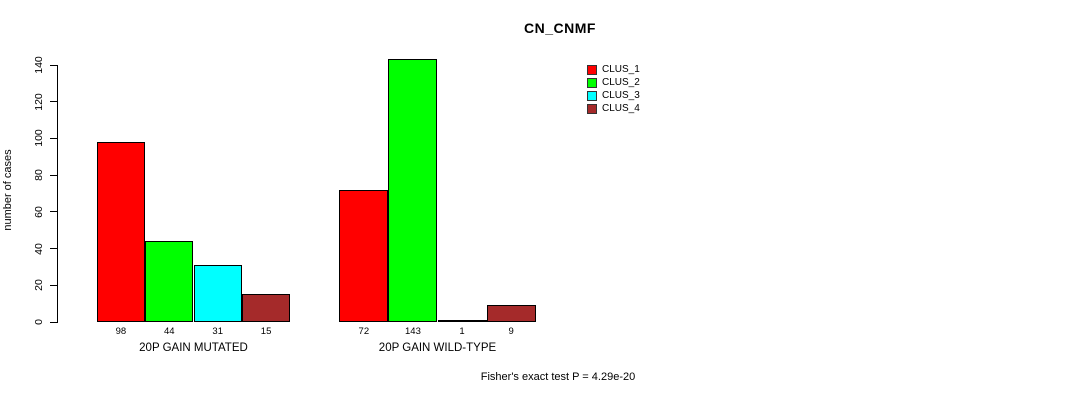  I want to click on bar-value-label: 15, so click(266, 331).